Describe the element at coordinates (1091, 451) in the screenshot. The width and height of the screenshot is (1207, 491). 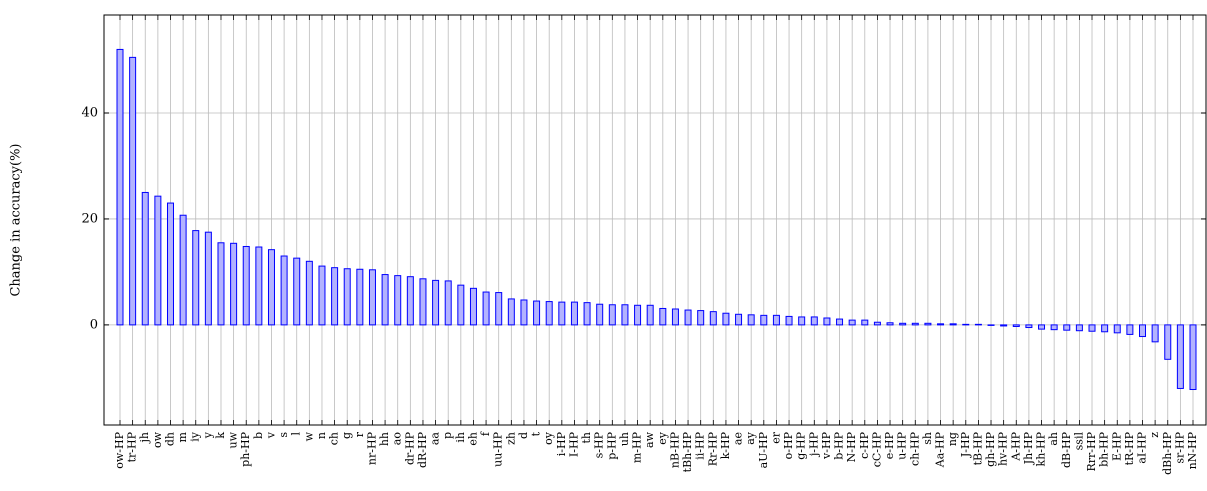
I see `x-tick-label: Rrr-HP` at that location.